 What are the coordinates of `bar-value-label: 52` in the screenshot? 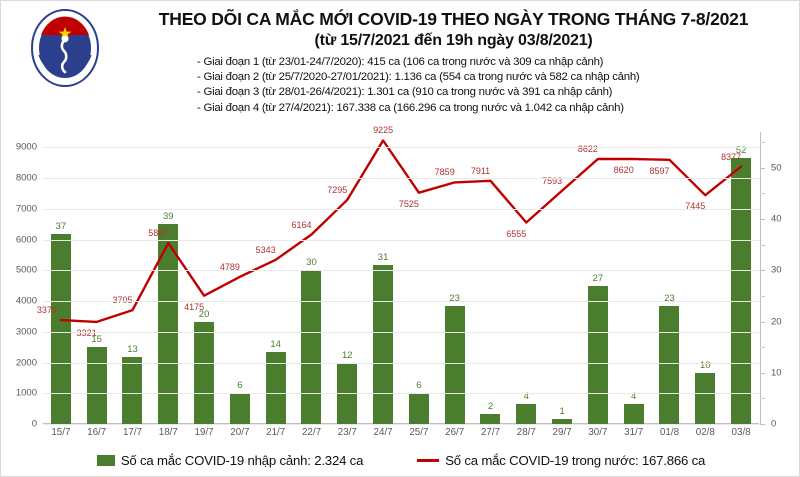 It's located at (741, 150).